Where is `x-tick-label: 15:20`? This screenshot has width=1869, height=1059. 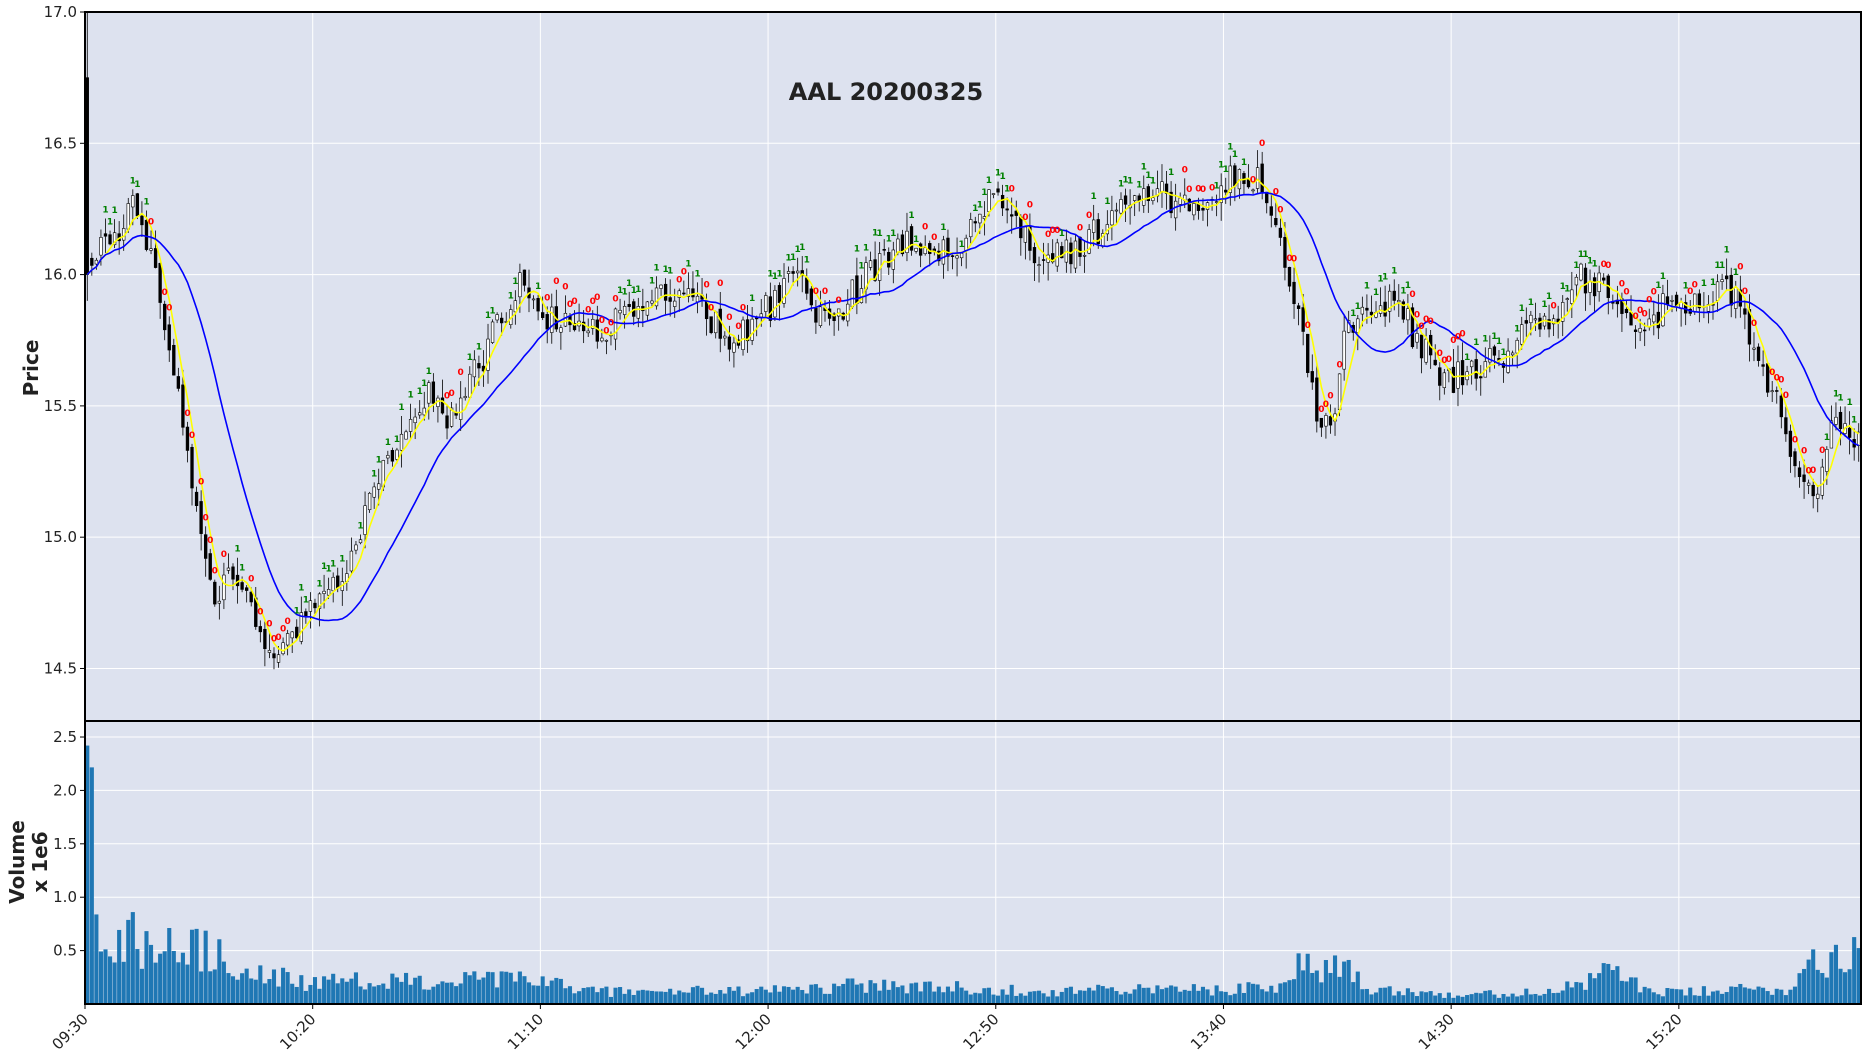 x-tick-label: 15:20 is located at coordinates (1663, 1031).